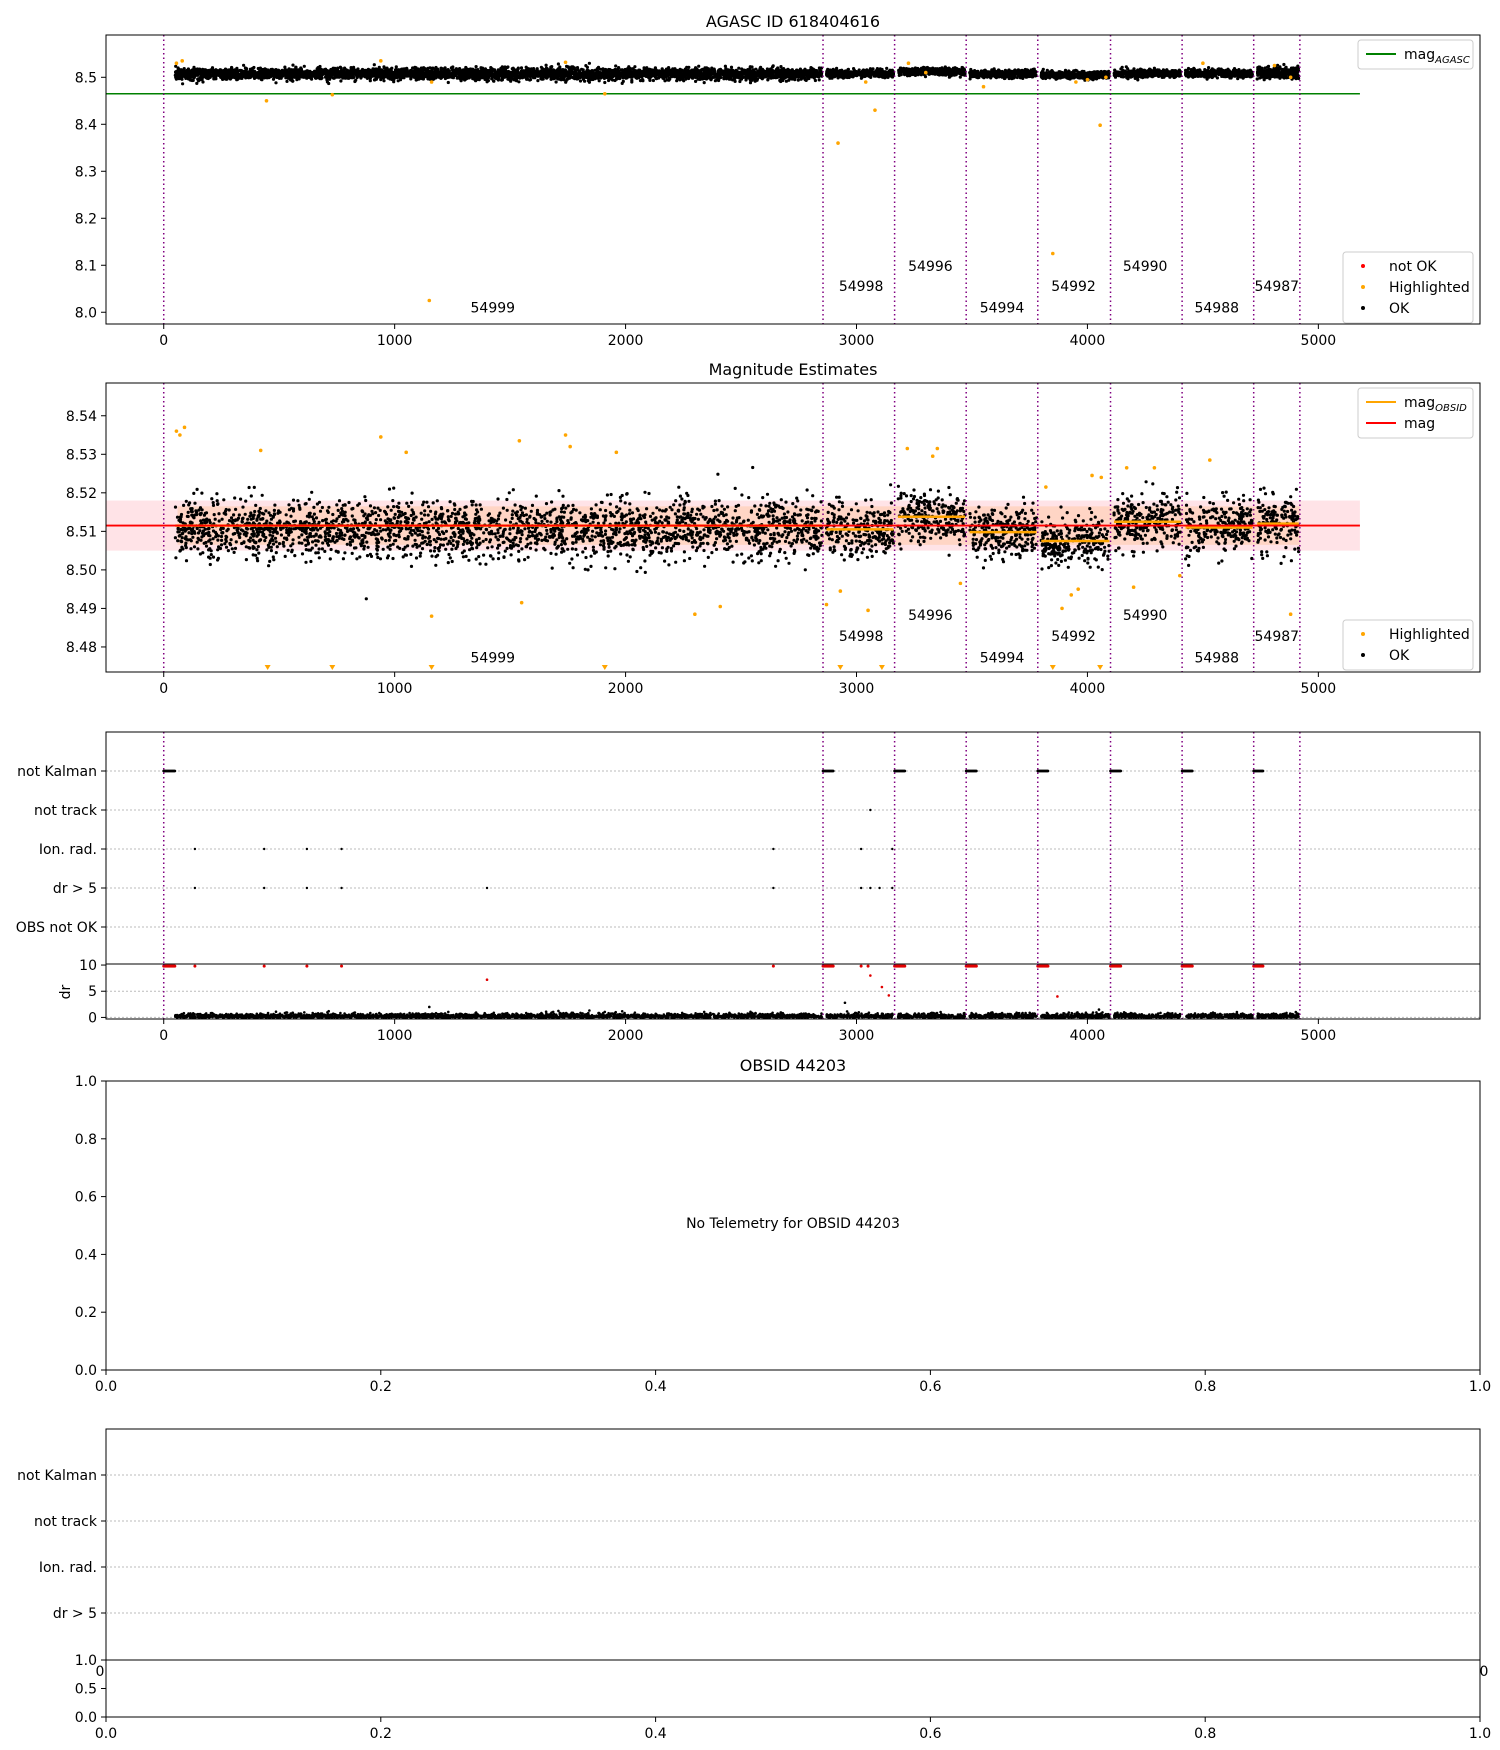 Image resolution: width=1500 pixels, height=1750 pixels. What do you see at coordinates (793, 21) in the screenshot?
I see `agasc-title: AGASC ID 618404616` at bounding box center [793, 21].